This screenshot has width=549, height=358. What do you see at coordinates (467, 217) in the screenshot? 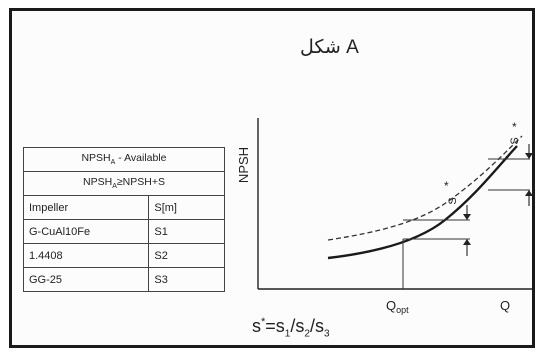
I see `s-arrowhead-down` at bounding box center [467, 217].